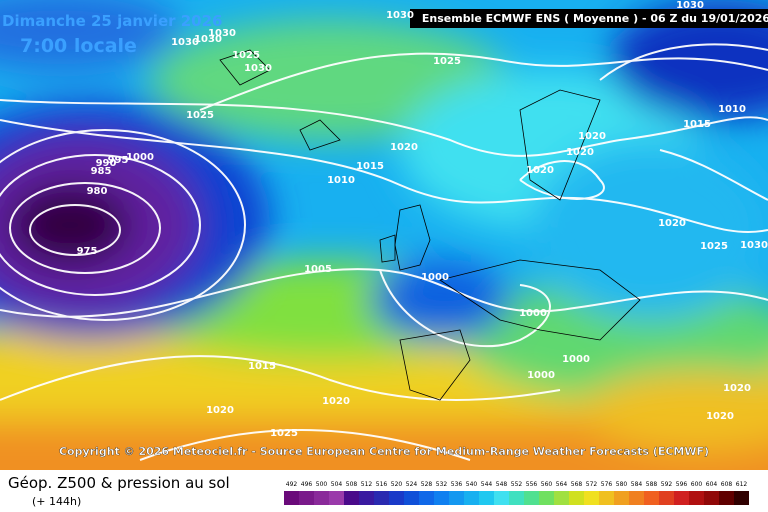 The width and height of the screenshot is (768, 512). What do you see at coordinates (427, 484) in the screenshot?
I see `colorbar-label: 528` at bounding box center [427, 484].